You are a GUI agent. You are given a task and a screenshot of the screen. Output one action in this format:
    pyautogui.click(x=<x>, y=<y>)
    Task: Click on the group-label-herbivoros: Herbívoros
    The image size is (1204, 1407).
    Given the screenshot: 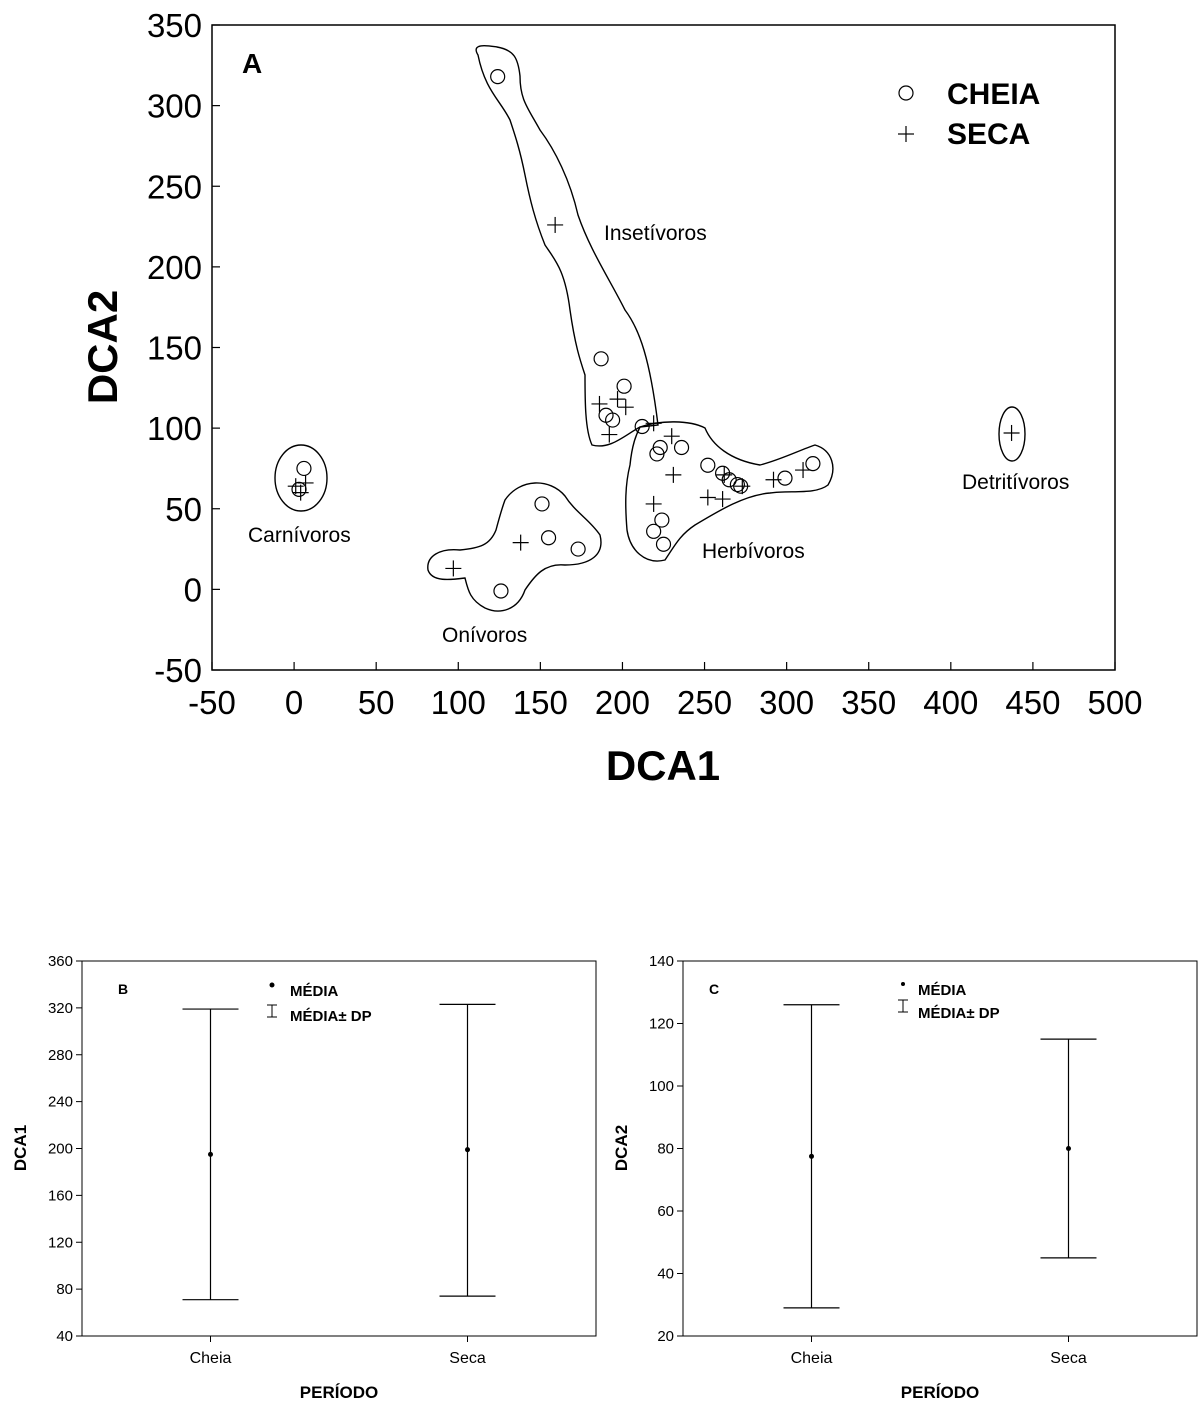 What is the action you would take?
    pyautogui.click(x=753, y=551)
    